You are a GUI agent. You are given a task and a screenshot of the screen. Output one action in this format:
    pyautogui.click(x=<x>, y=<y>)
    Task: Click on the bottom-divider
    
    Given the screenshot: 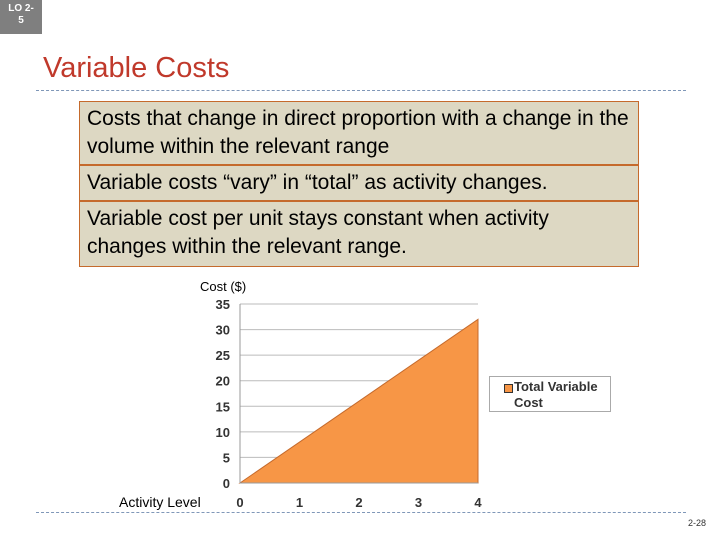 What is the action you would take?
    pyautogui.click(x=361, y=512)
    